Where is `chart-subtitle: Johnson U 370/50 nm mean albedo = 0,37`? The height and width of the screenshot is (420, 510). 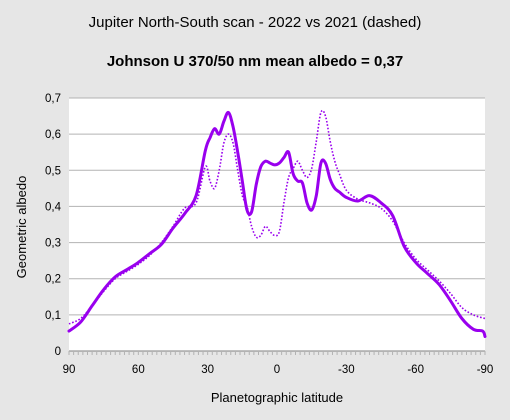 chart-subtitle: Johnson U 370/50 nm mean albedo = 0,37 is located at coordinates (255, 61).